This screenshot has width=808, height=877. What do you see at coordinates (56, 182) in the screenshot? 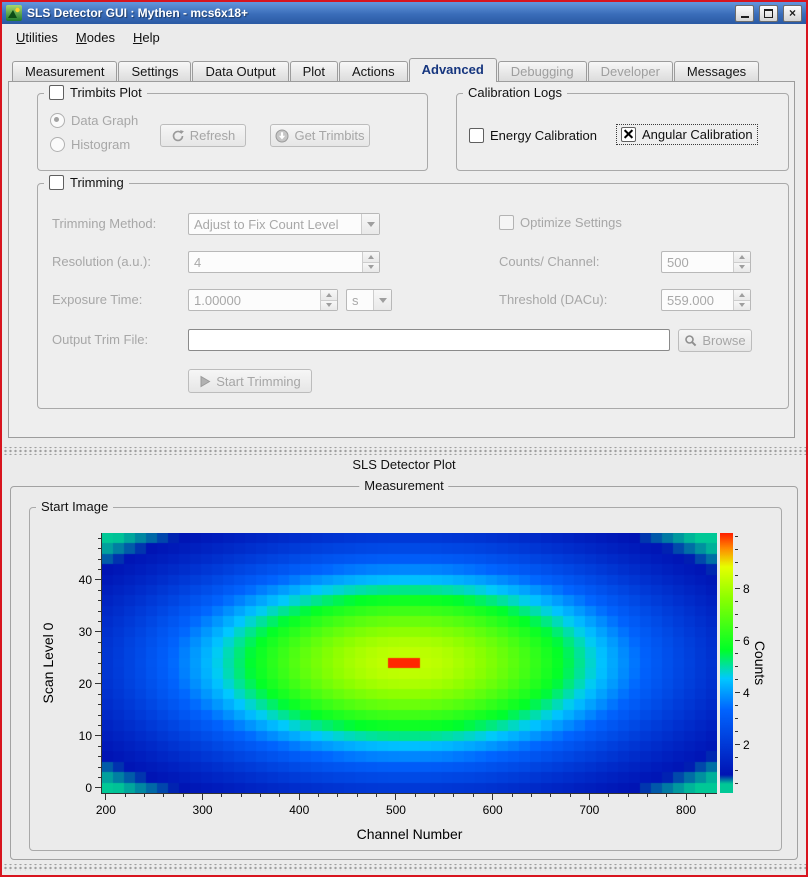
I see `trimming-checkbox` at bounding box center [56, 182].